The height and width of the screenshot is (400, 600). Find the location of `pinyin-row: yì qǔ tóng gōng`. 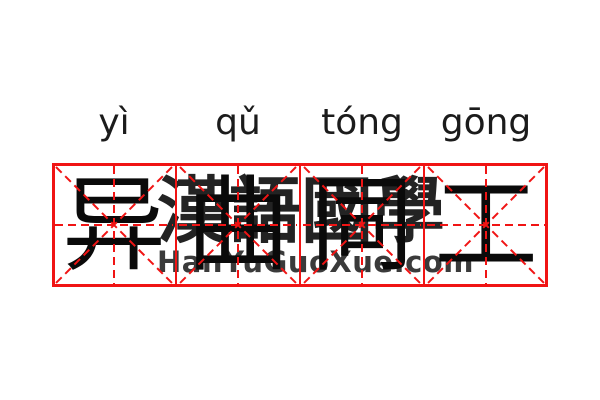

pinyin-row: yì qǔ tóng gōng is located at coordinates (300, 123).